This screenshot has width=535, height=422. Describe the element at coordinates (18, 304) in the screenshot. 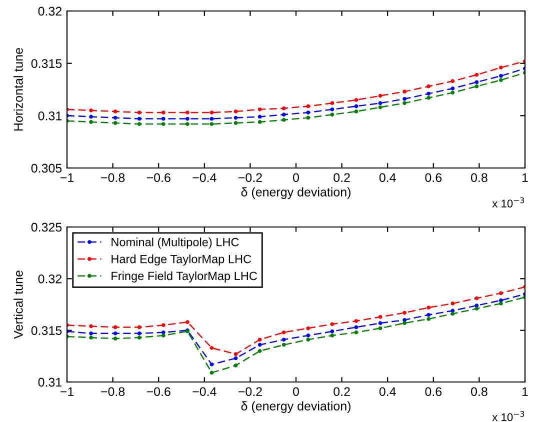

I see `y-axis-title: Vertical tune` at that location.